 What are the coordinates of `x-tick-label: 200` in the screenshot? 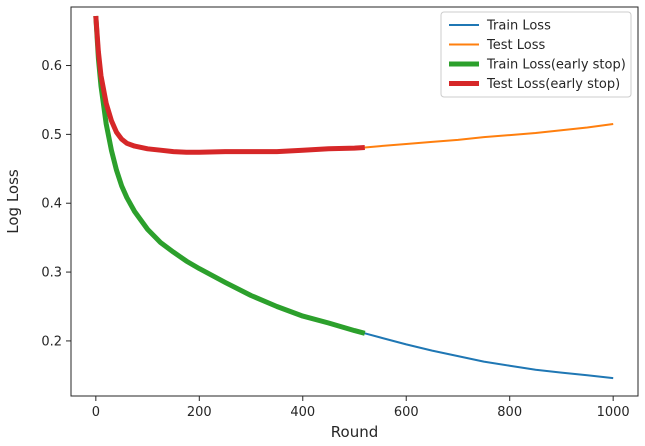 It's located at (199, 412).